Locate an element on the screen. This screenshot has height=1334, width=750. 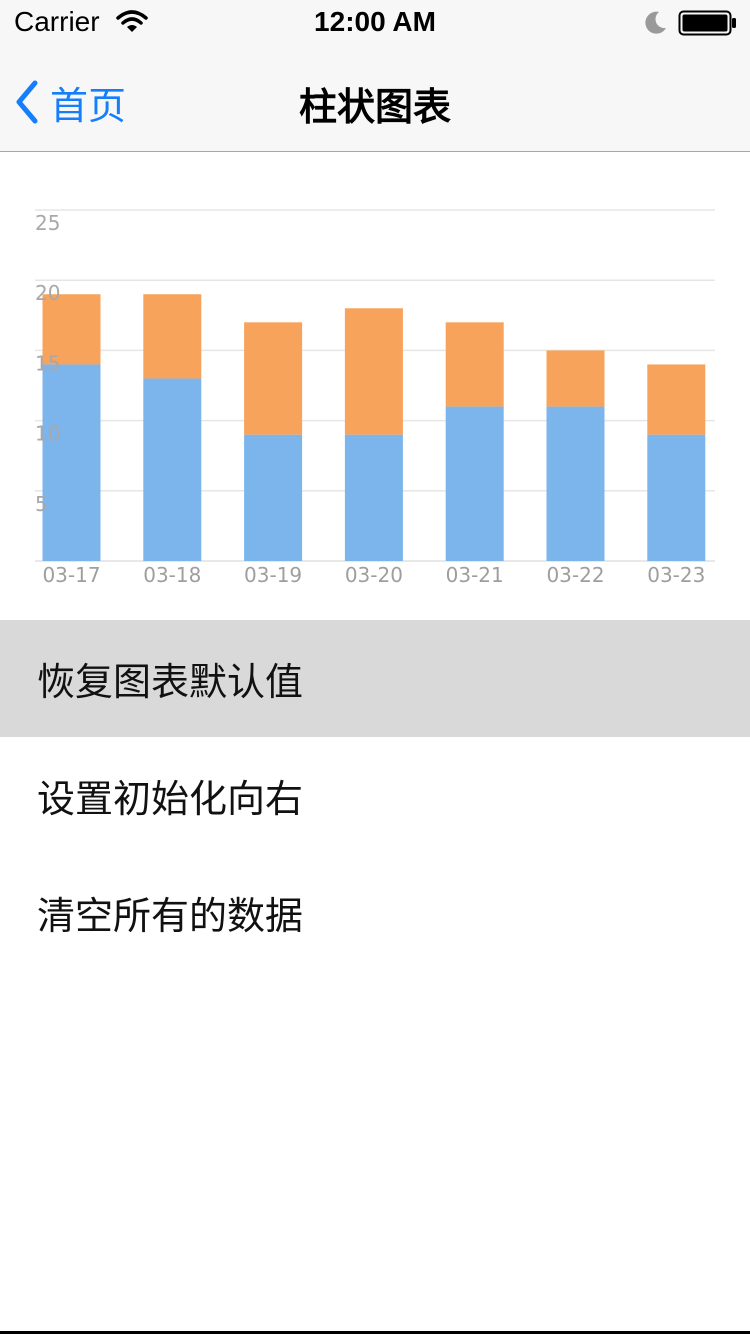
navigation-bar: 首页 柱状图表 is located at coordinates (375, 96).